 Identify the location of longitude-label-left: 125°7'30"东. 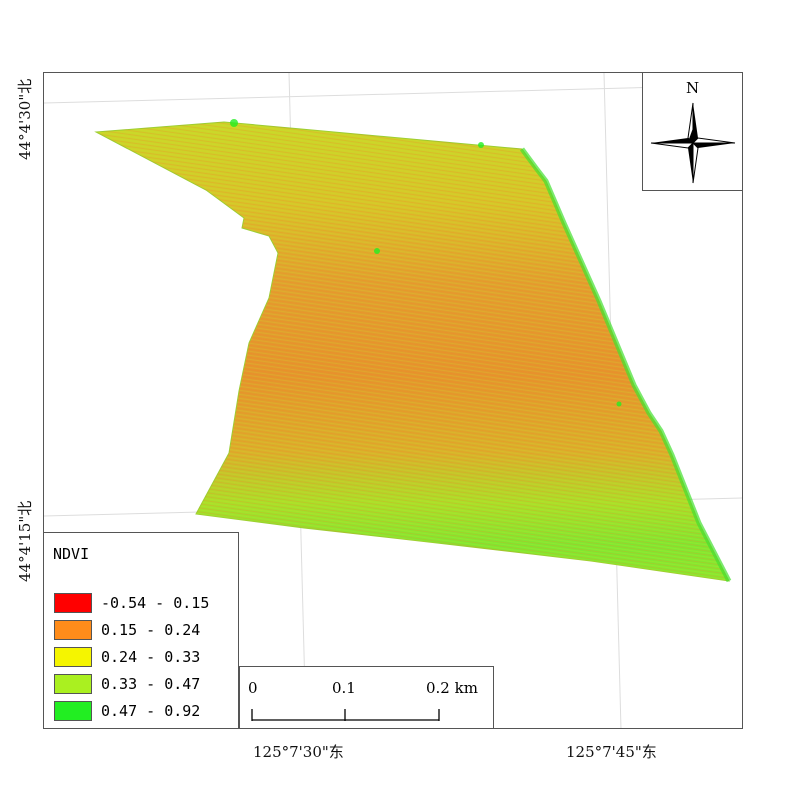
(298, 752).